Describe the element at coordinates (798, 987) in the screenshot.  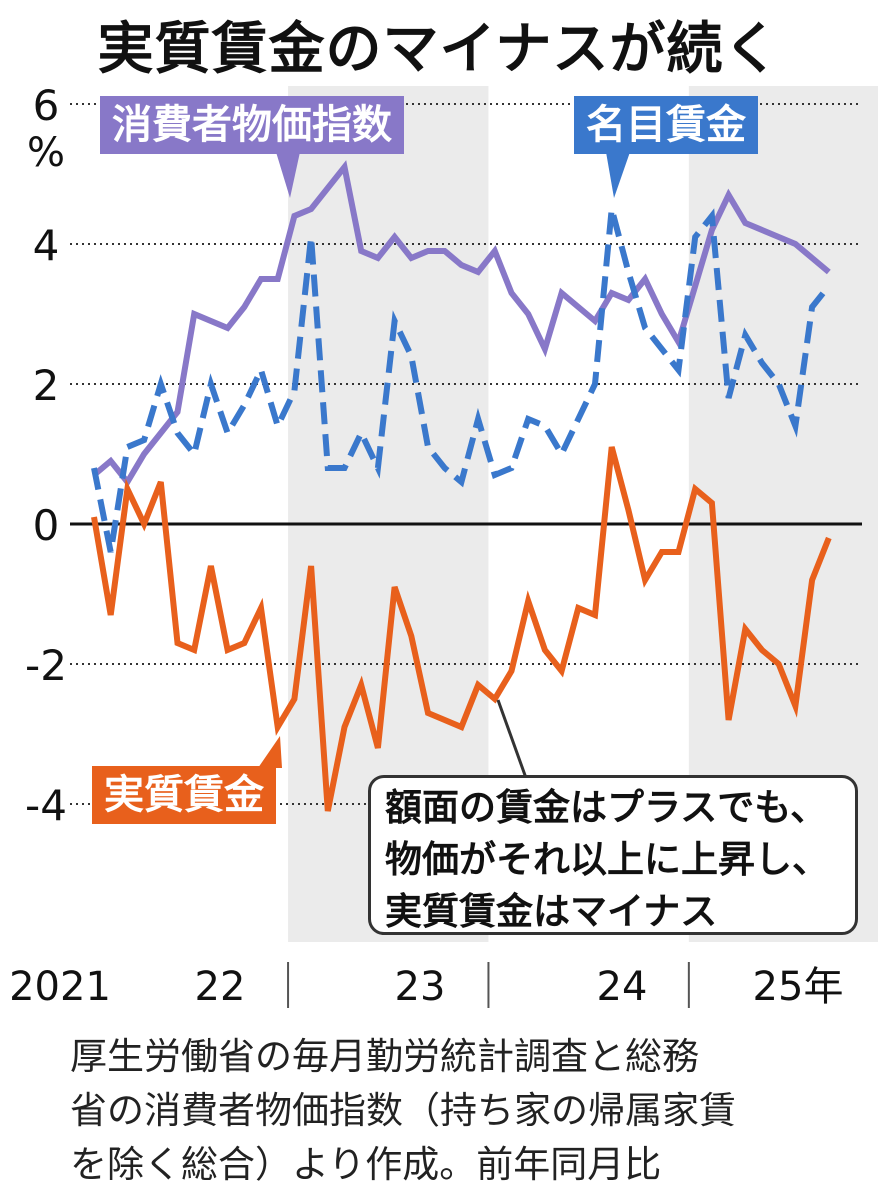
I see `x-period-label: 25年` at that location.